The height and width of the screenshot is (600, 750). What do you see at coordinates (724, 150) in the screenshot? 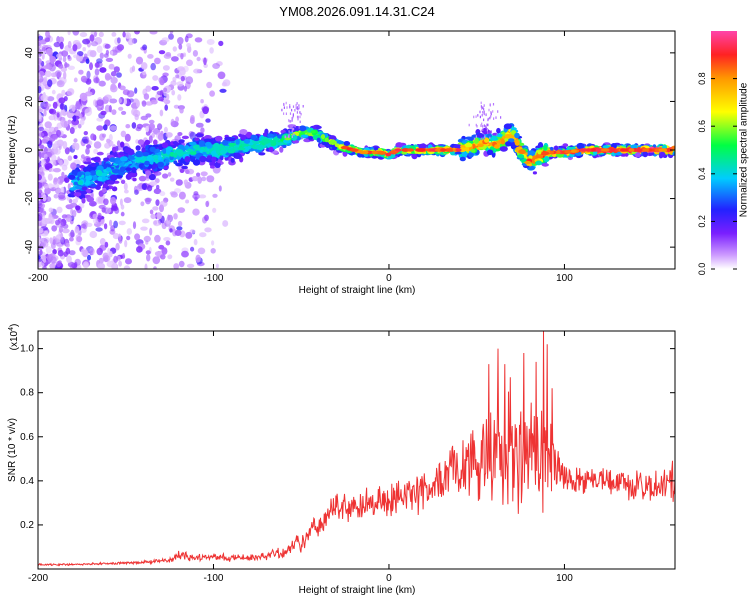
I see `colorbar-gradient` at bounding box center [724, 150].